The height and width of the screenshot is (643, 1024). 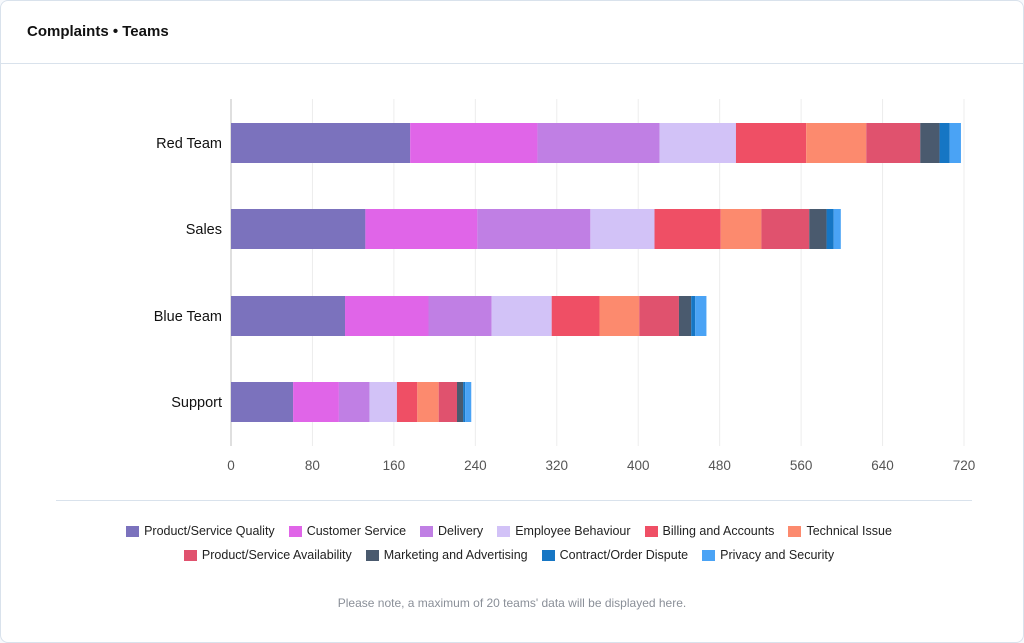 What do you see at coordinates (512, 32) in the screenshot?
I see `card-header: Complaints • Teams` at bounding box center [512, 32].